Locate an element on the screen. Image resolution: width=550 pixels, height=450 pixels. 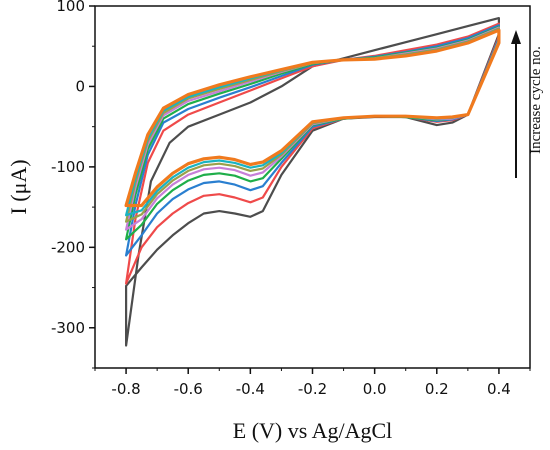
x-tick-label: -0.2 is located at coordinates (312, 389).